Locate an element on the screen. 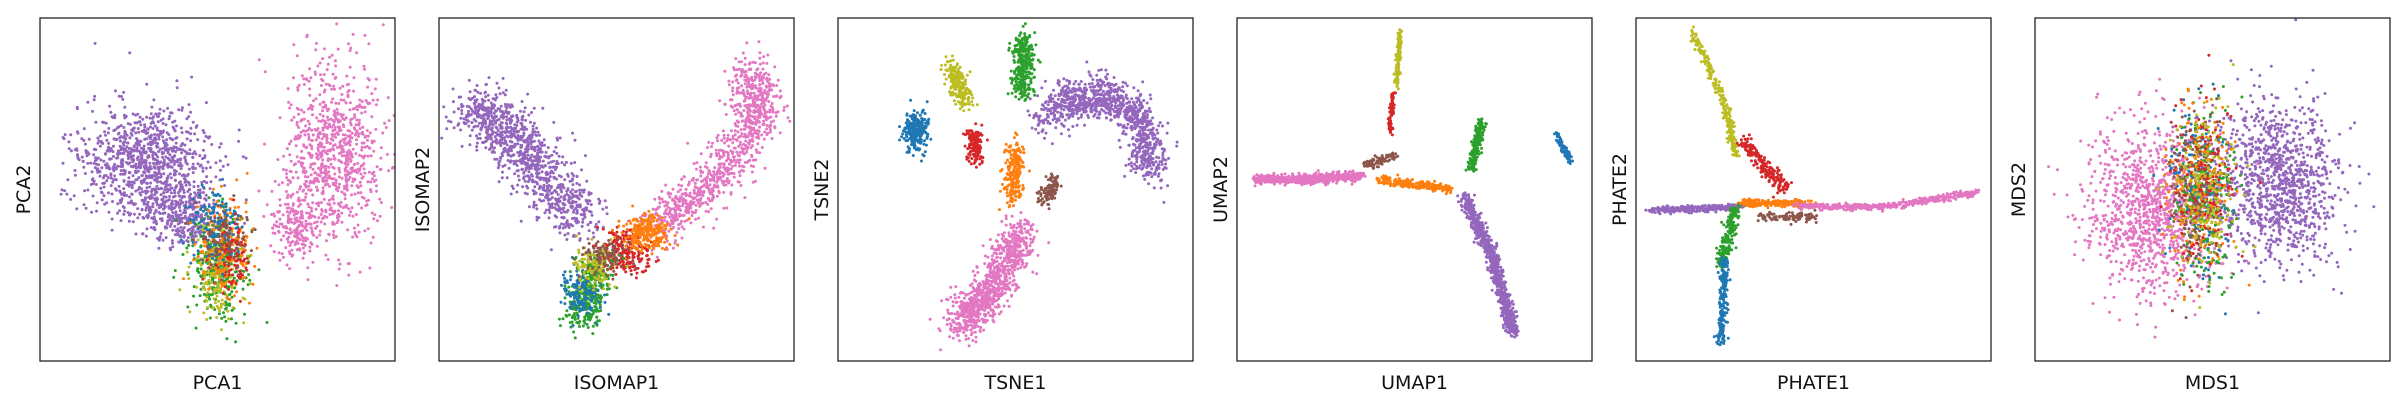 This screenshot has height=400, width=2400. plot-frame is located at coordinates (217, 189).